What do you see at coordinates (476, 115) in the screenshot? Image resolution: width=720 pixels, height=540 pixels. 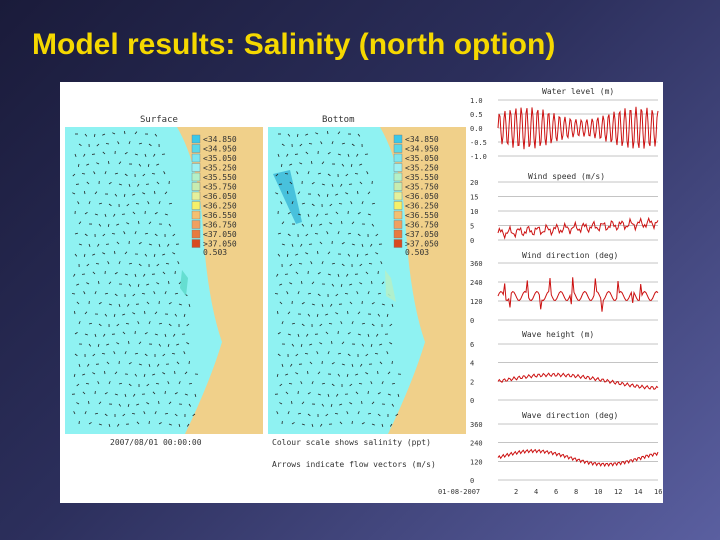 I see `water-level-tick-label: 0.5` at bounding box center [476, 115].